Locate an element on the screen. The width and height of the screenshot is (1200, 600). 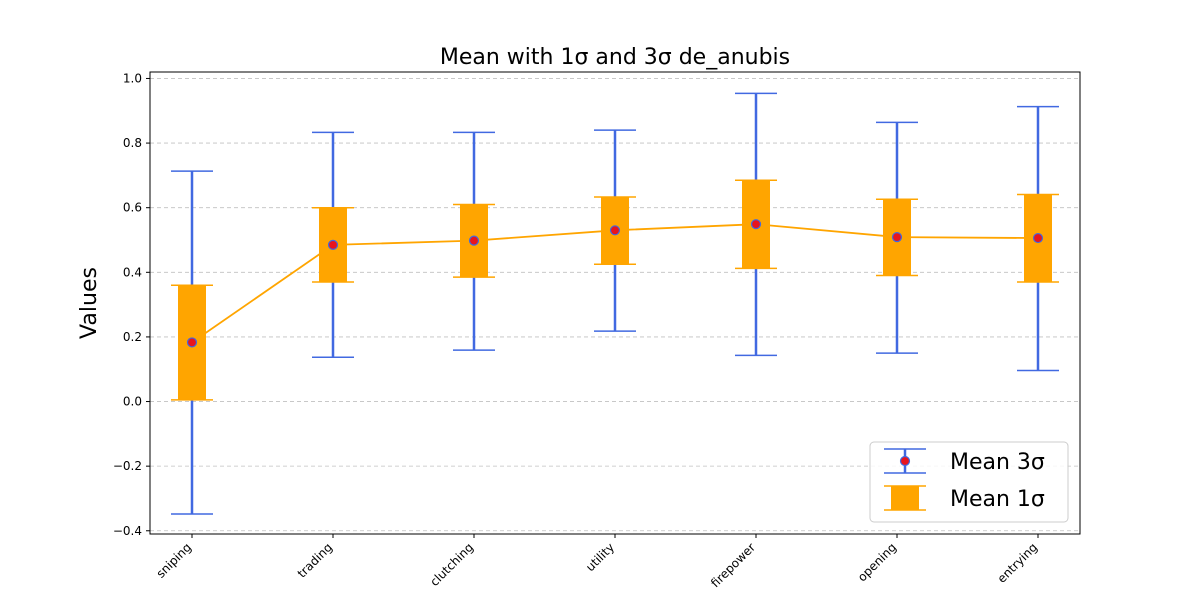
legend-sigma1-bar is located at coordinates (905, 498).